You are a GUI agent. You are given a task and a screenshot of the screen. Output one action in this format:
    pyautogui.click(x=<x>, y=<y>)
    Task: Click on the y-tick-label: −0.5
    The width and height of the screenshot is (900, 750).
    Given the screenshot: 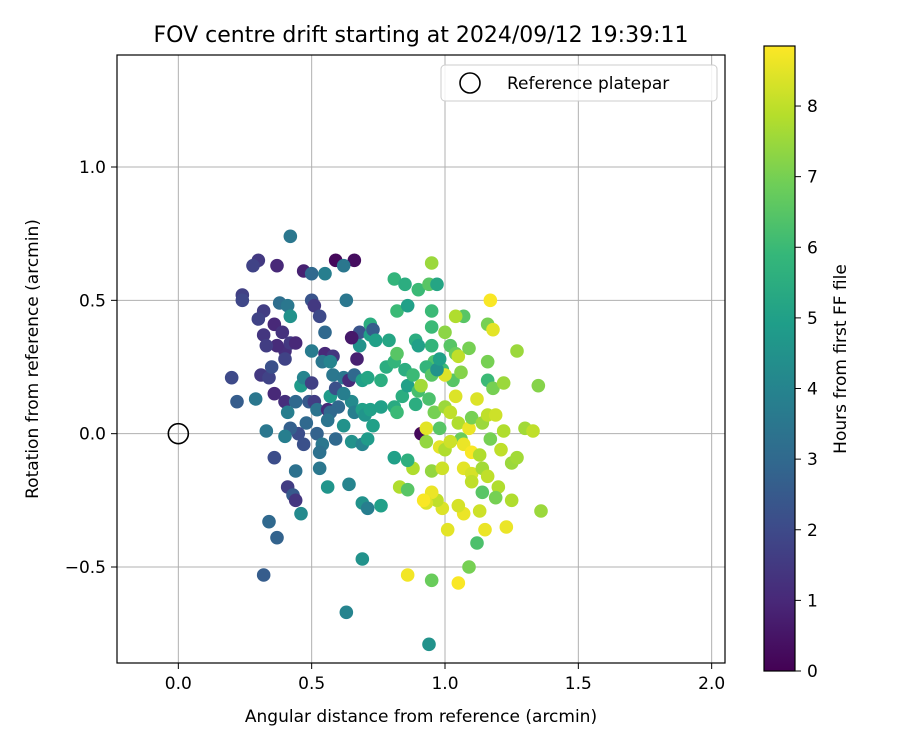 What is the action you would take?
    pyautogui.click(x=85, y=568)
    